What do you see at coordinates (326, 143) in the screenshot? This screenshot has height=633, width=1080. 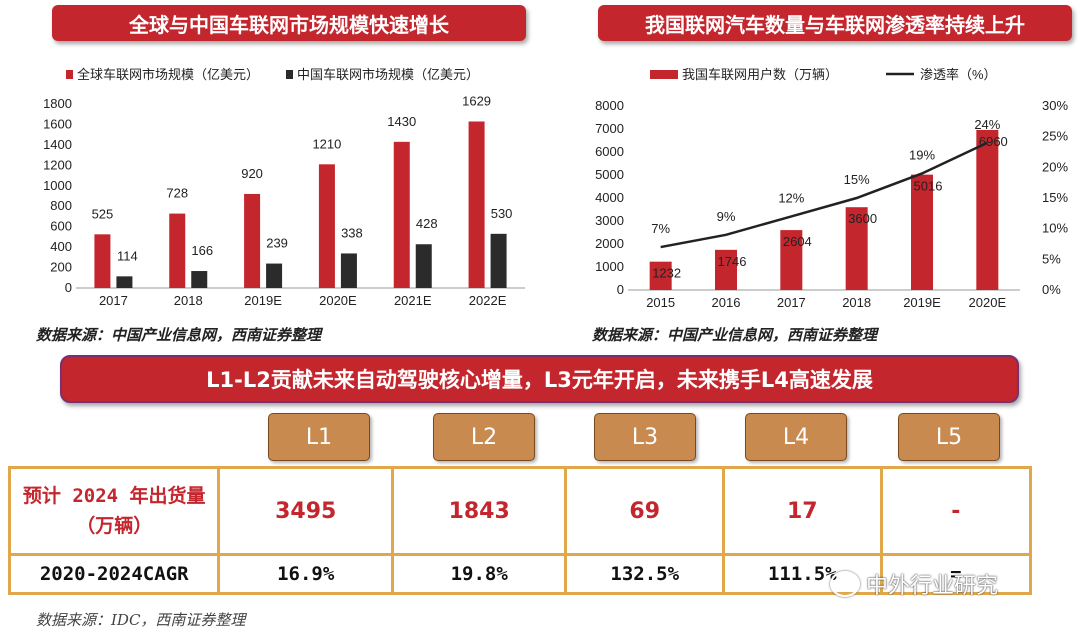 I see `data-label-global: 1210` at bounding box center [326, 143].